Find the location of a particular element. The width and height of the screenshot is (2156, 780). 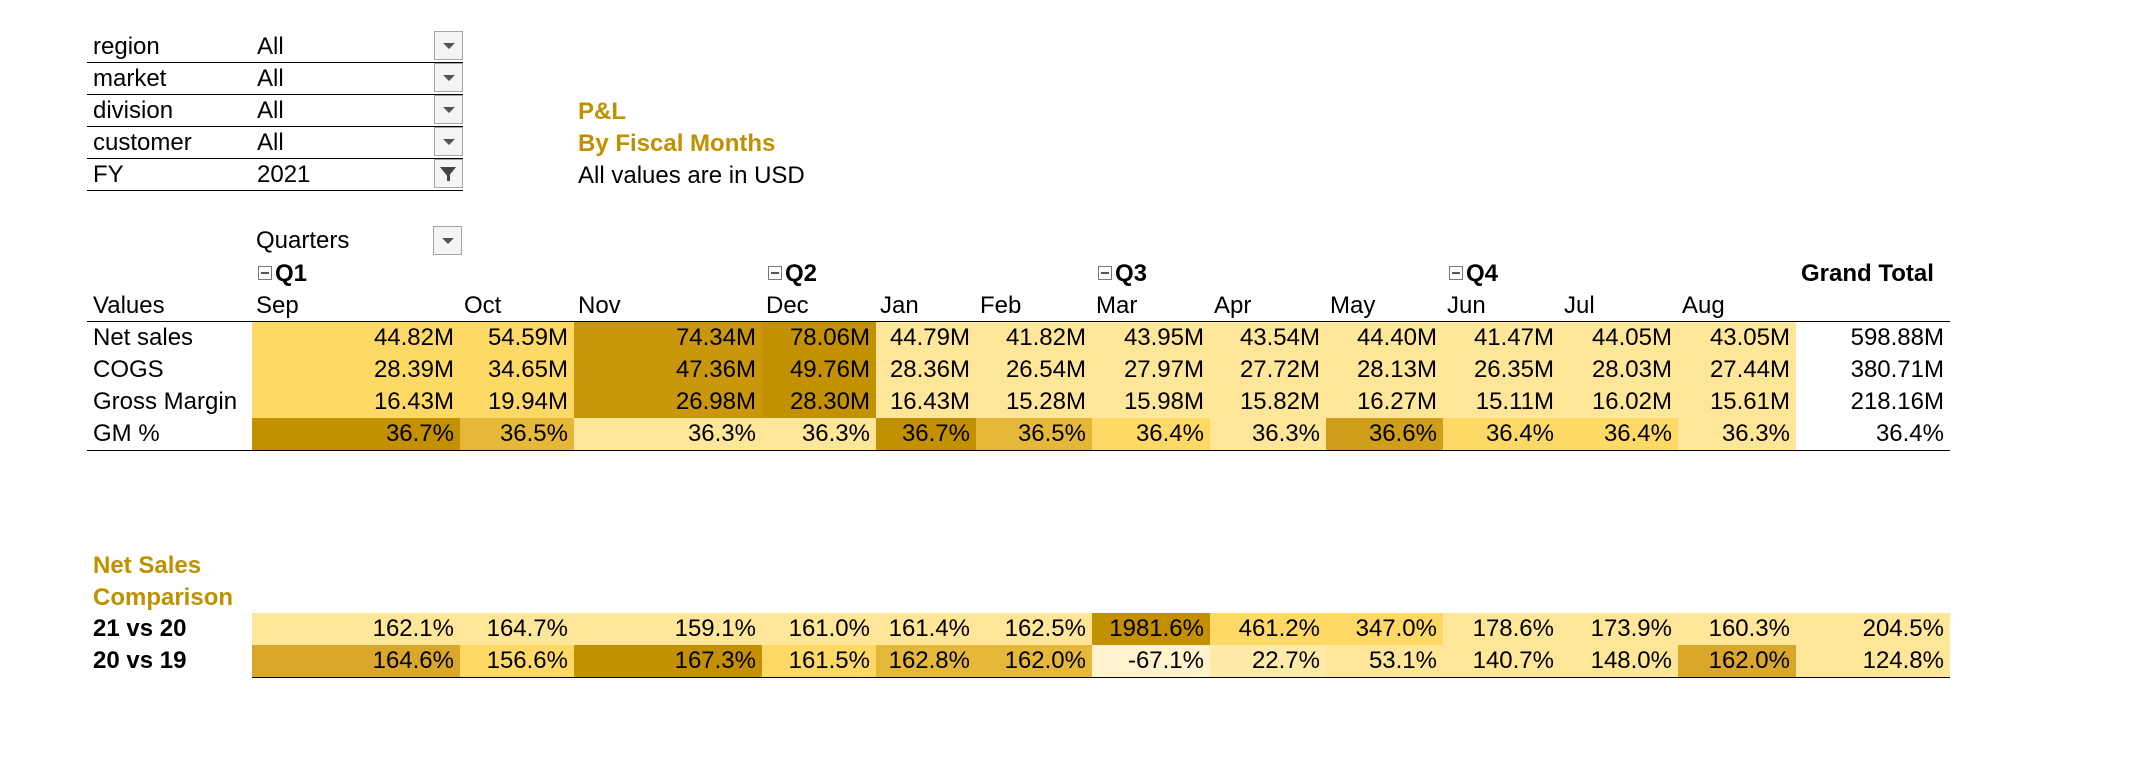

month-header-dec: Dec is located at coordinates (787, 305).